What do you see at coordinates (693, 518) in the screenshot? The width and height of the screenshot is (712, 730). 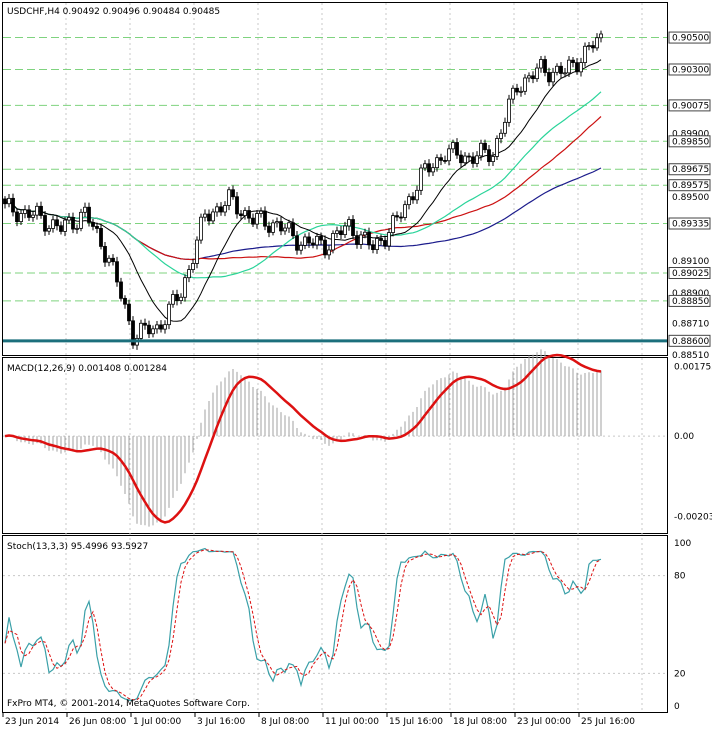 I see `macd-axis-label: -0.002038` at bounding box center [693, 518].